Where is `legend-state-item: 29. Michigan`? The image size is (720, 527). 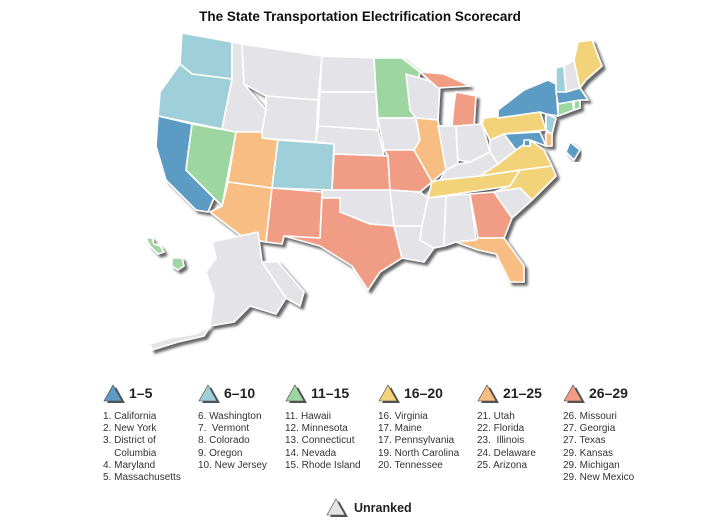
legend-state-item: 29. Michigan is located at coordinates (591, 465).